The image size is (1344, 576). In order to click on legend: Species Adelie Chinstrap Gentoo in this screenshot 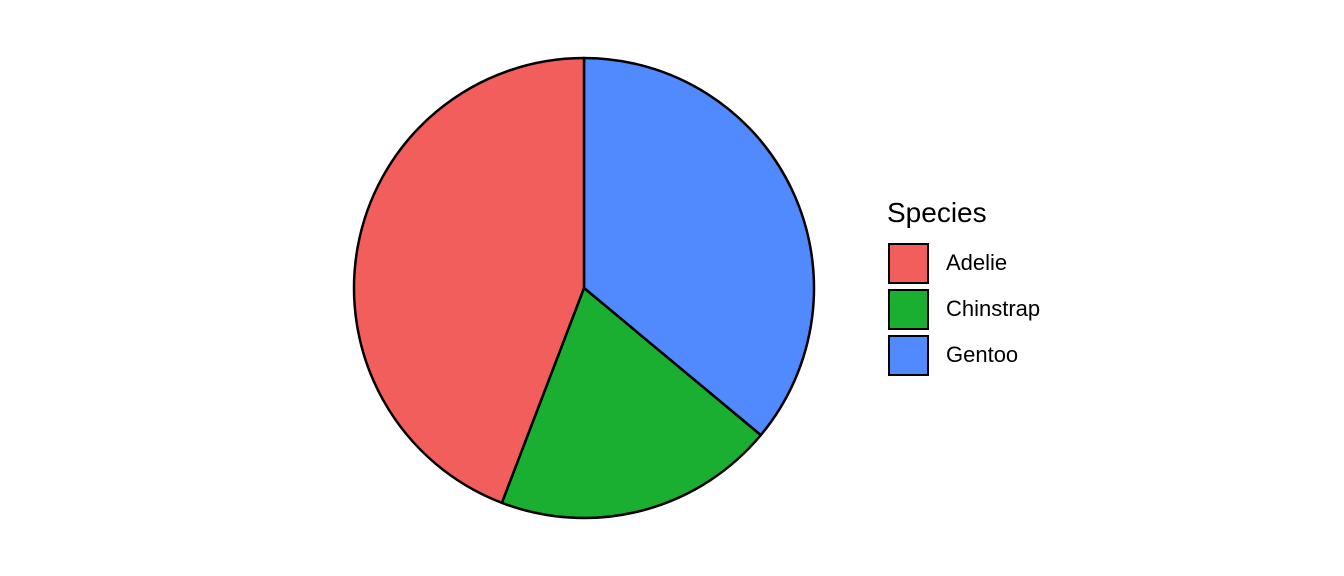, I will do `click(996, 287)`.